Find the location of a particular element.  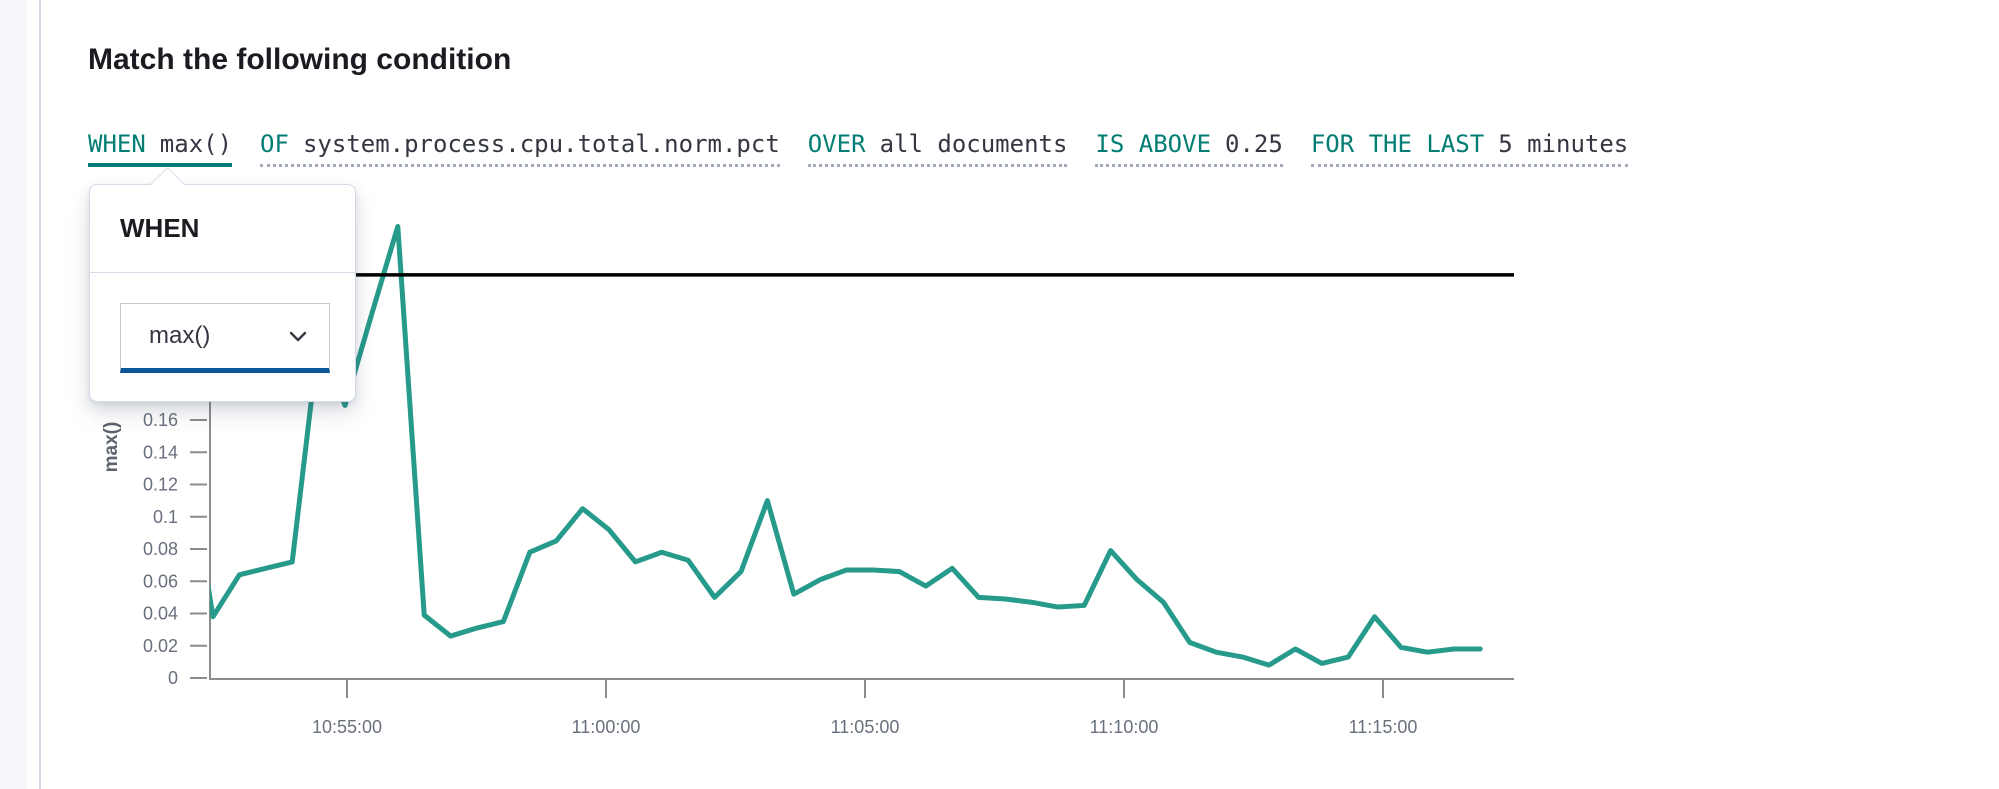

y-axis-tick-label: 0.04 is located at coordinates (160, 614).